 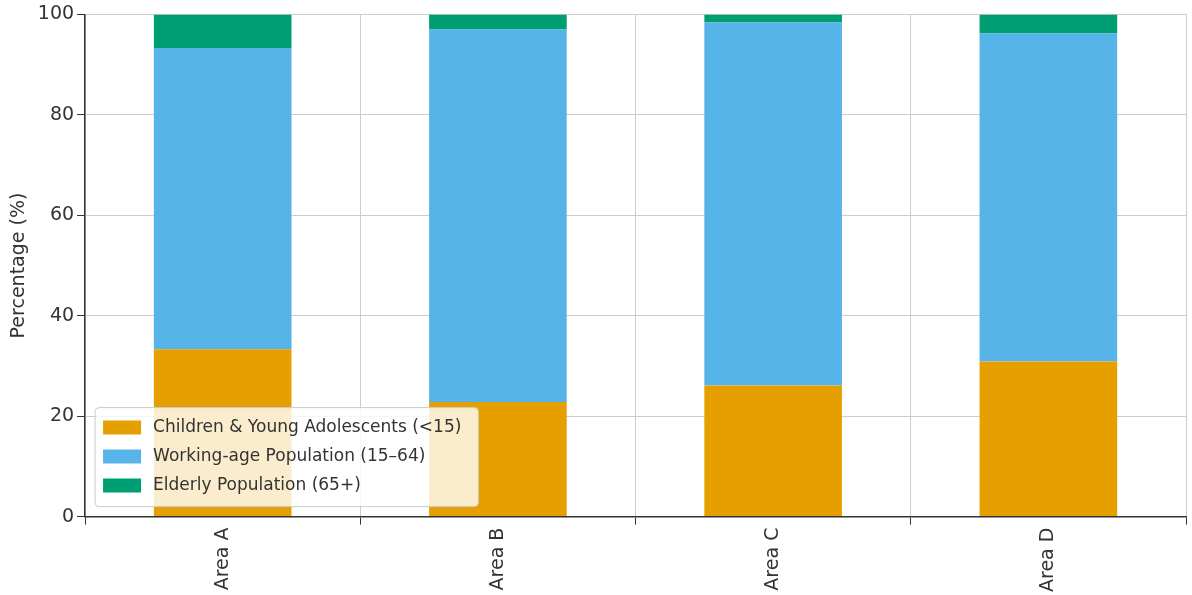 I want to click on y-tick-label: 60, so click(x=62, y=213).